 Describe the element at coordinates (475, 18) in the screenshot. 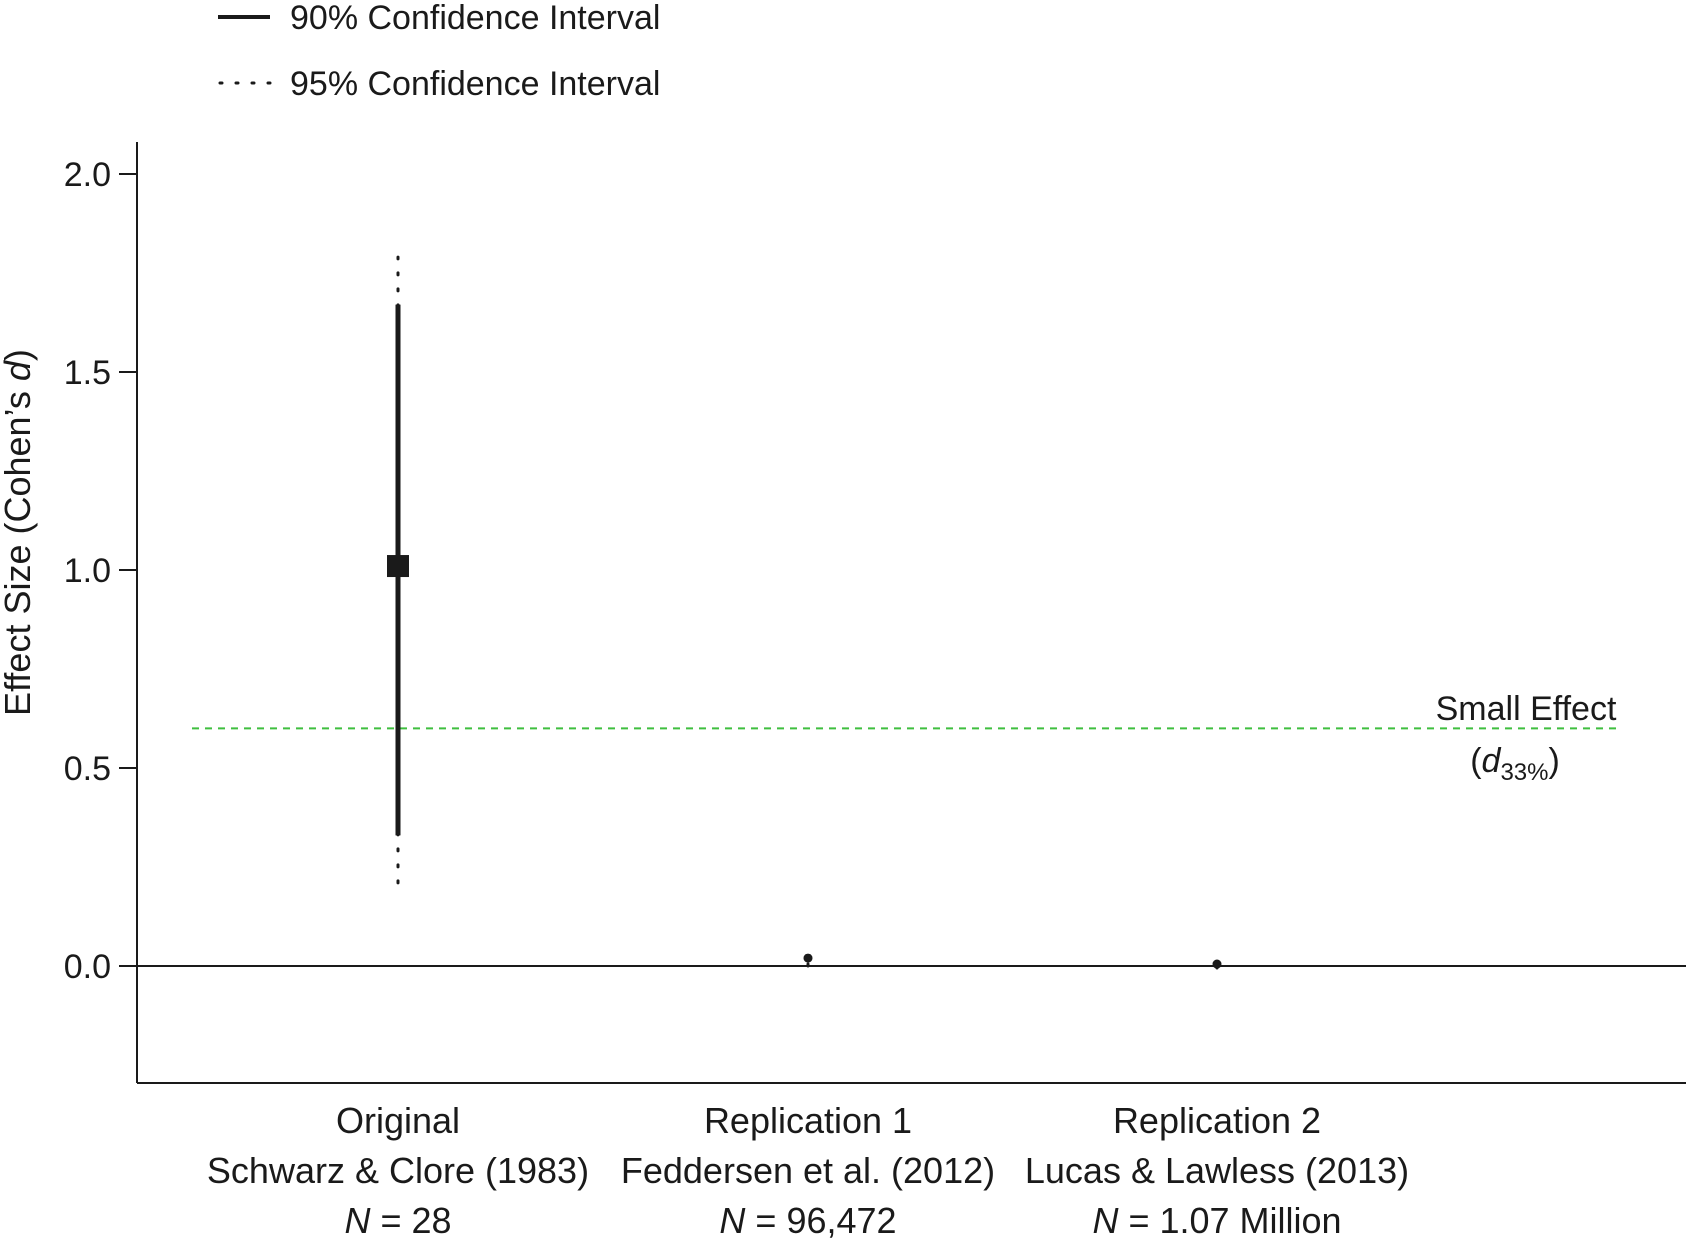

I see `legend-label: 90% Confidence Interval` at that location.